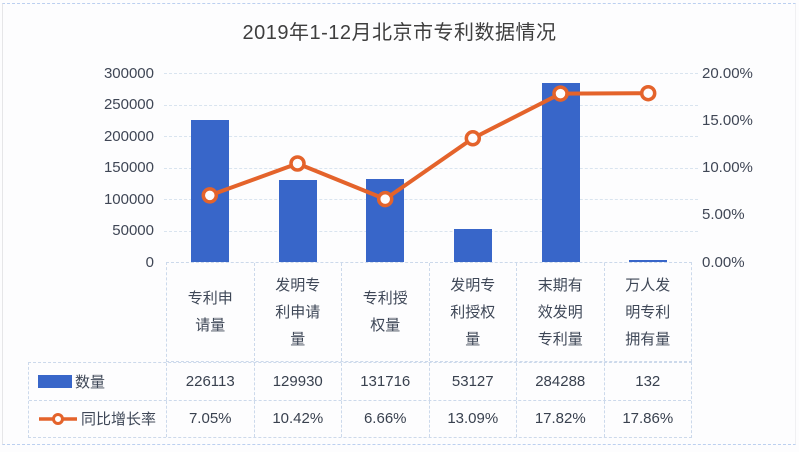 The height and width of the screenshot is (452, 799). I want to click on y-axis-right-tick-label: 15.00%, so click(727, 120).